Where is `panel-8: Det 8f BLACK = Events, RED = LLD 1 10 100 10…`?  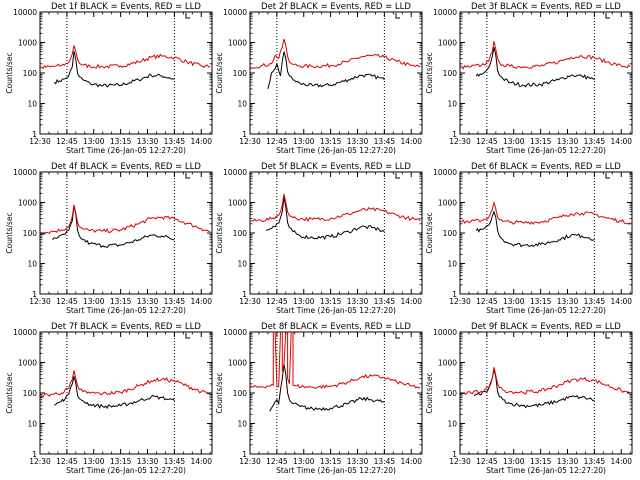
panel-8: Det 8f BLACK = Events, RED = LLD 1 10 100 10… is located at coordinates (319, 398).